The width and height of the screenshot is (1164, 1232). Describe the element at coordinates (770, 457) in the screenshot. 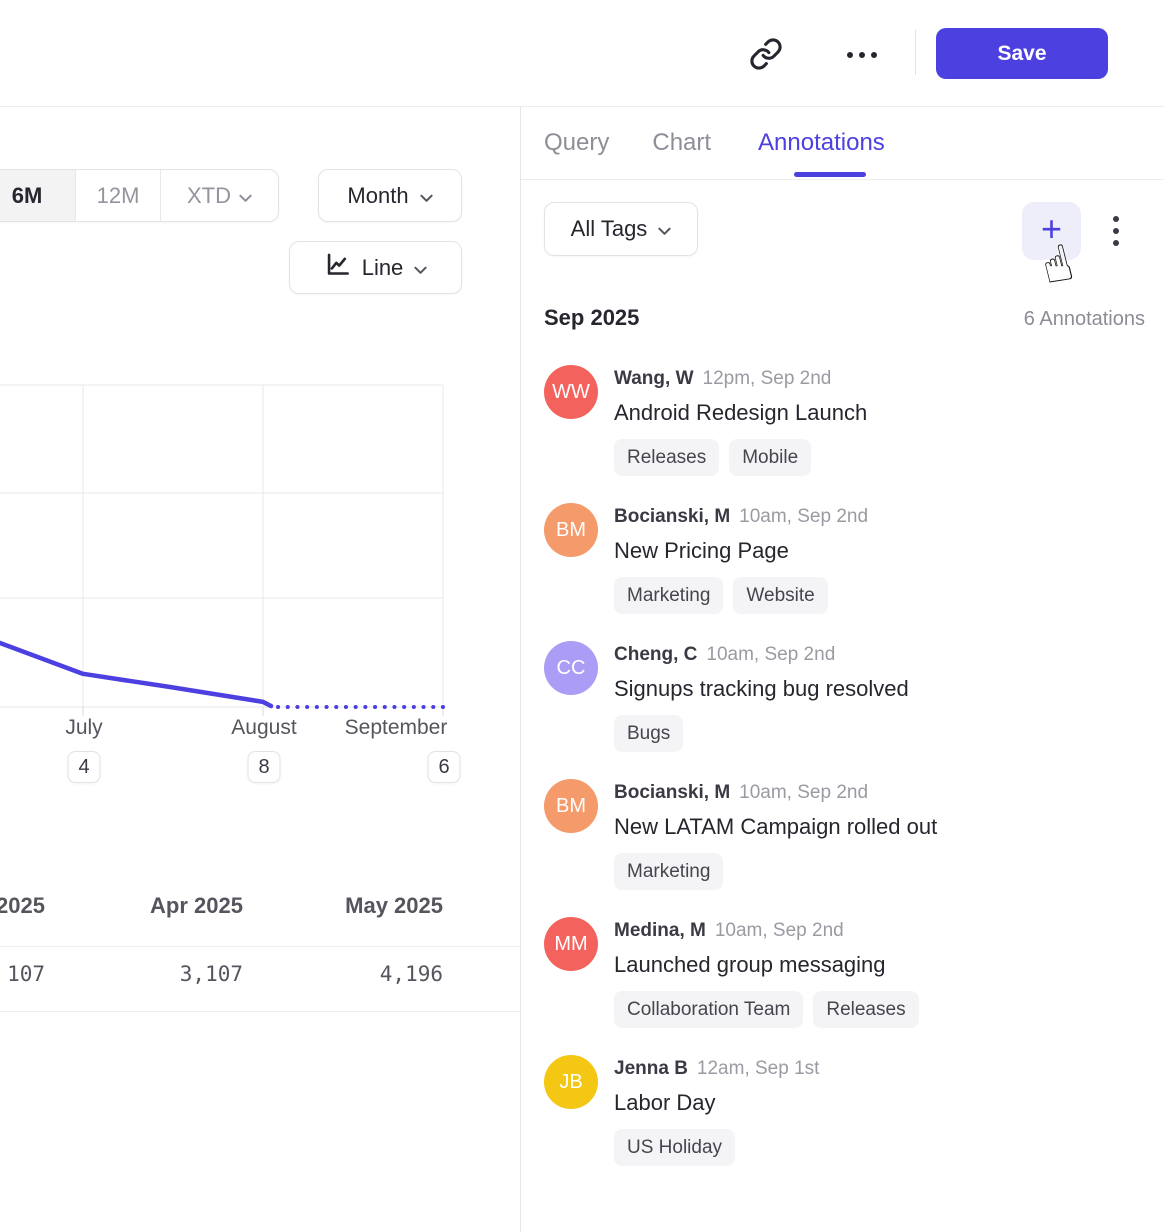

I see `annotation-tag: Mobile` at that location.